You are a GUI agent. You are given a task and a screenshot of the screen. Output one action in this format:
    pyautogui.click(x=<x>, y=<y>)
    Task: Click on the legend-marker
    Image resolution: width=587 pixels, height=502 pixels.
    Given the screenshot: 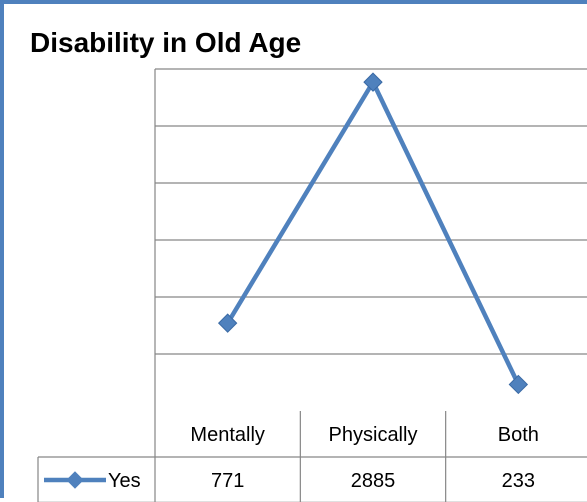 What is the action you would take?
    pyautogui.click(x=75, y=480)
    